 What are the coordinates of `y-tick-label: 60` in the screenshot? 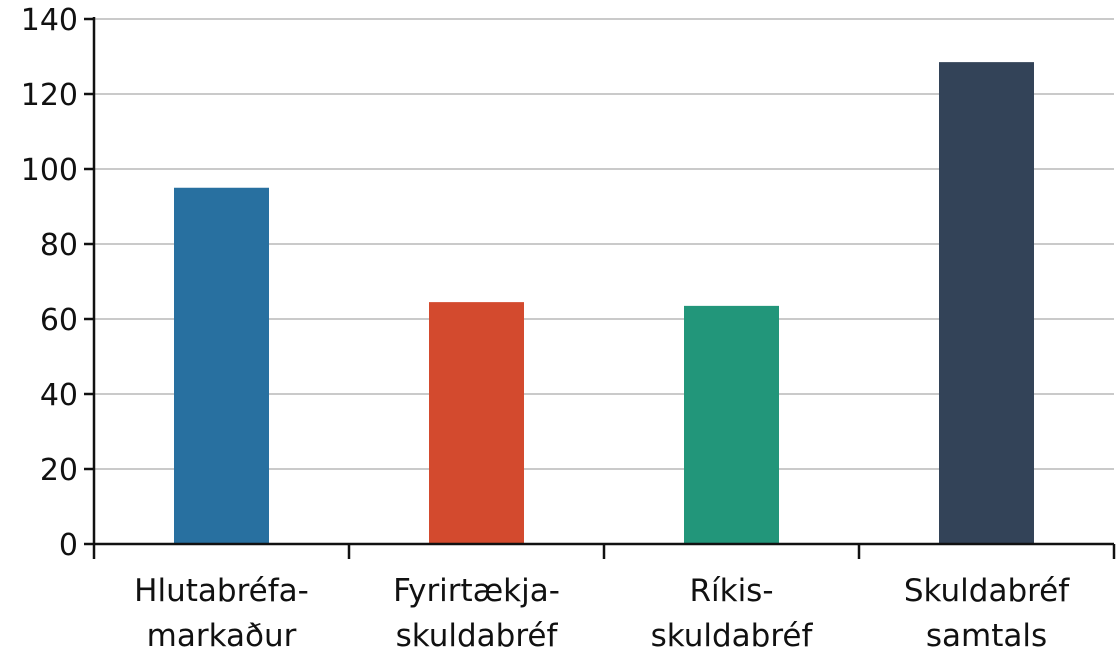 It's located at (59, 320).